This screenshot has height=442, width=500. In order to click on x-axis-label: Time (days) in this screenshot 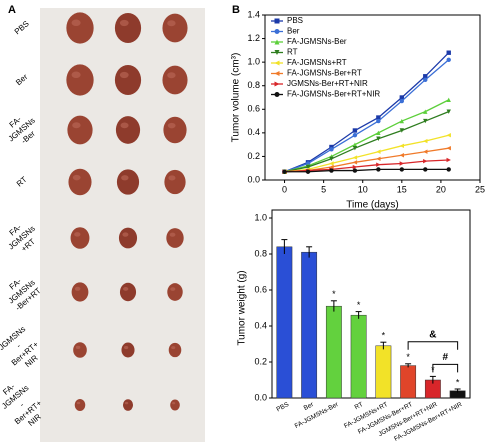, I will do `click(372, 205)`.